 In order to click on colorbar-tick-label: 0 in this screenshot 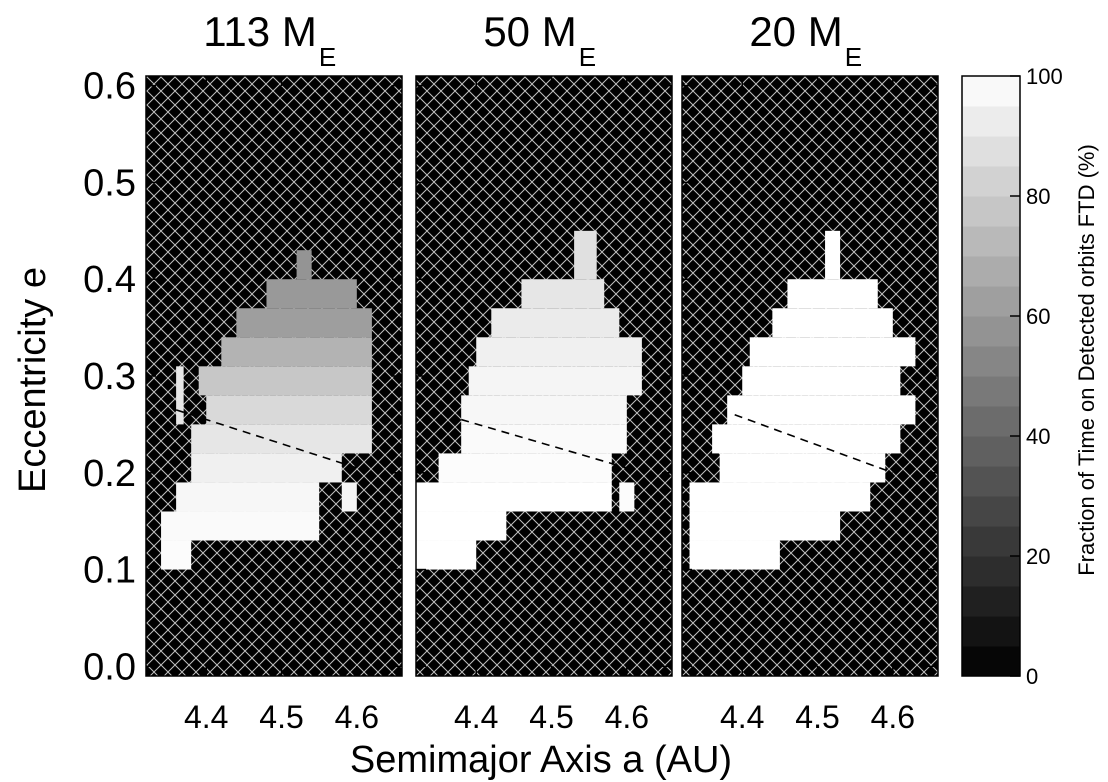, I will do `click(1032, 676)`.